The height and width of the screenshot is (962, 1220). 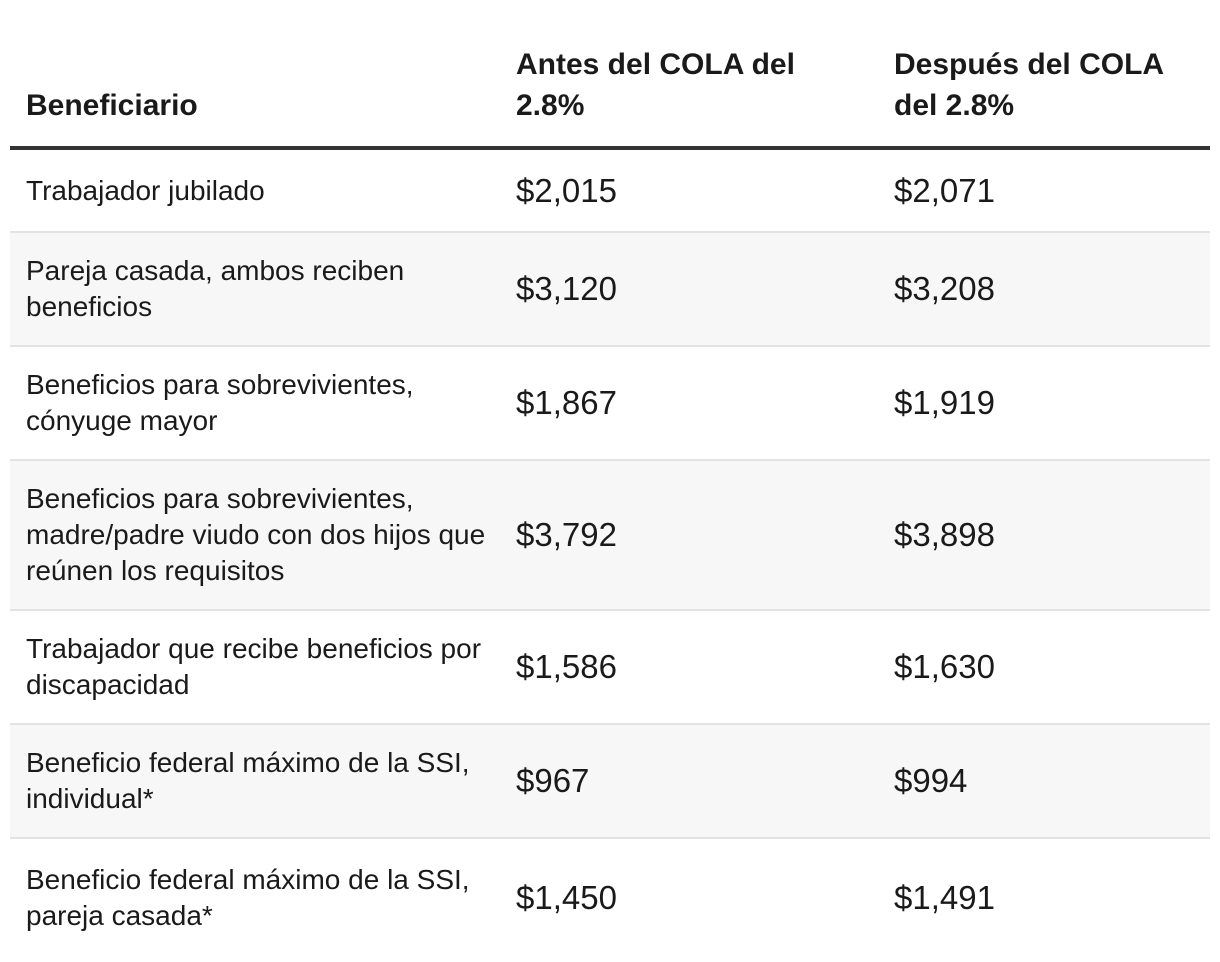 What do you see at coordinates (689, 190) in the screenshot?
I see `cell-before: $2,015` at bounding box center [689, 190].